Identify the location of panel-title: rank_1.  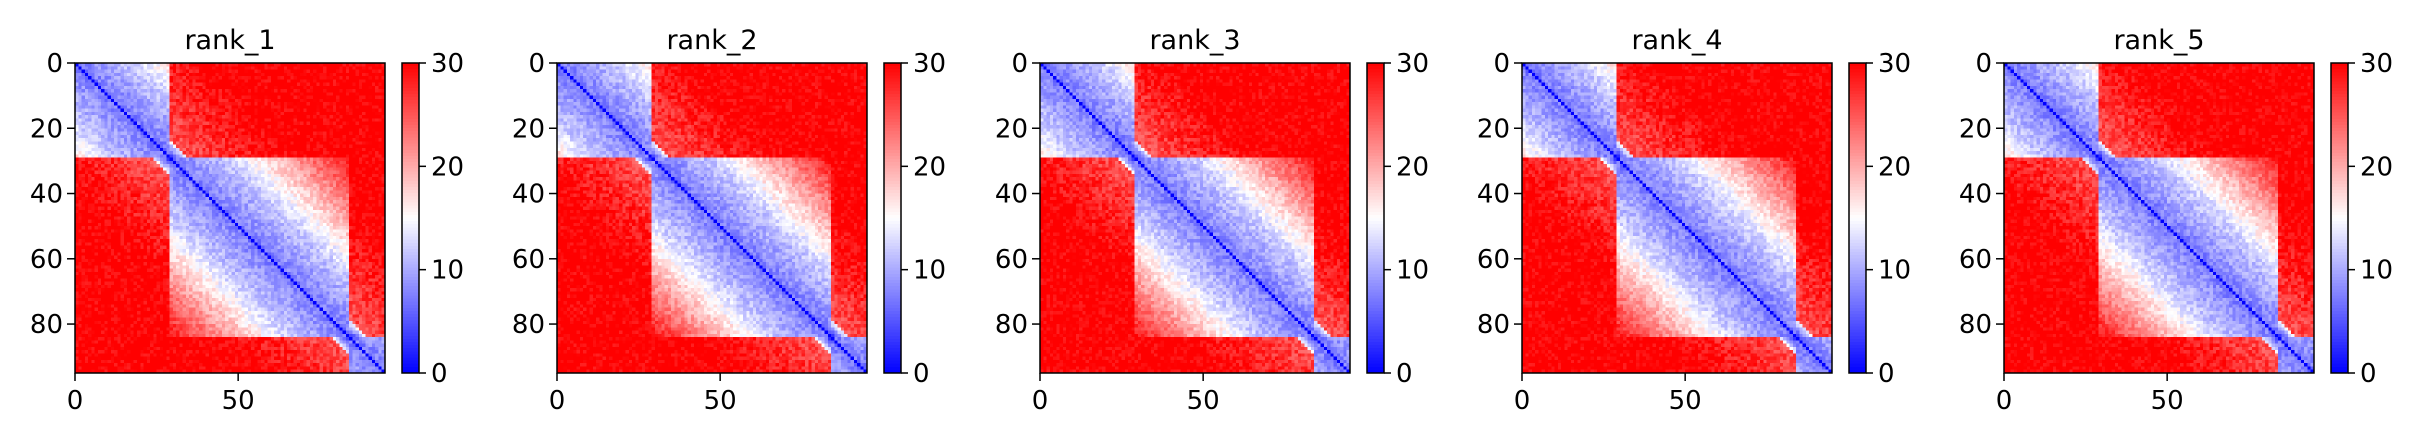
(229, 40).